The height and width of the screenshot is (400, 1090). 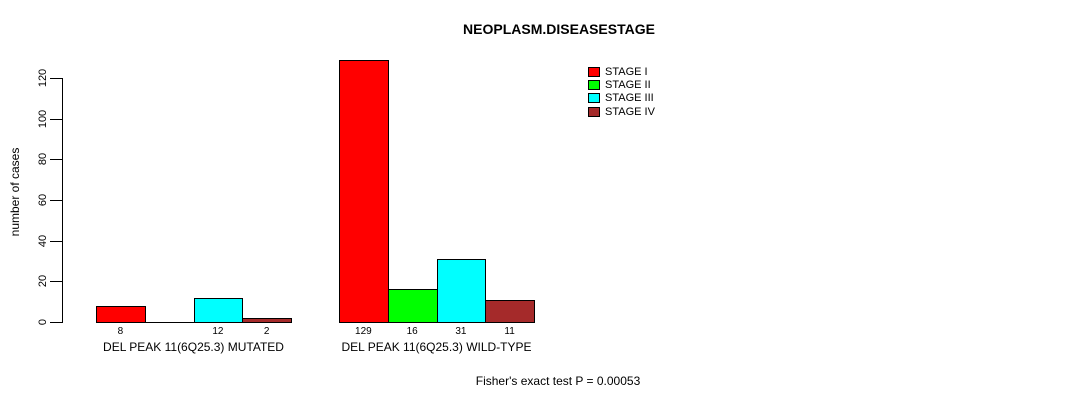 I want to click on group-label: DEL PEAK 11(6Q25.3) MUTATED, so click(x=193, y=347).